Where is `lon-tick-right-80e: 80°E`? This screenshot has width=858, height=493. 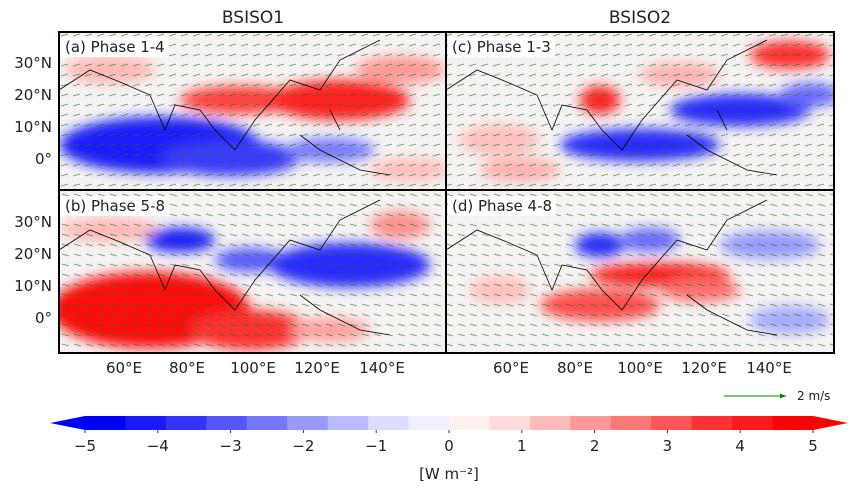 lon-tick-right-80e: 80°E is located at coordinates (575, 368).